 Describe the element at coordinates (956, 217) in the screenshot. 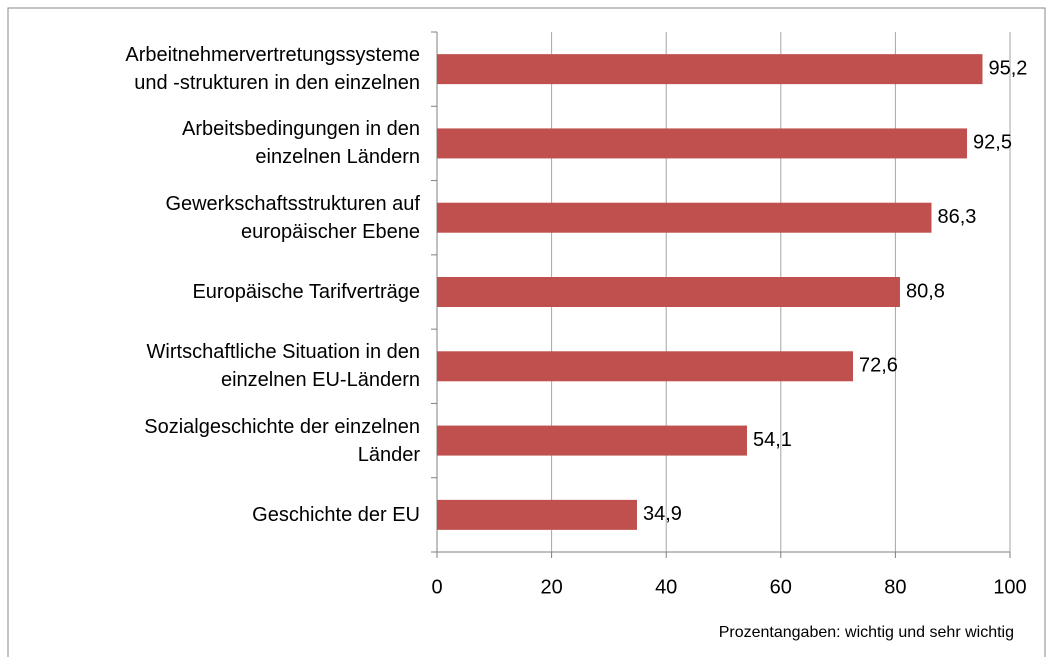

I see `value-label: 86,3` at that location.